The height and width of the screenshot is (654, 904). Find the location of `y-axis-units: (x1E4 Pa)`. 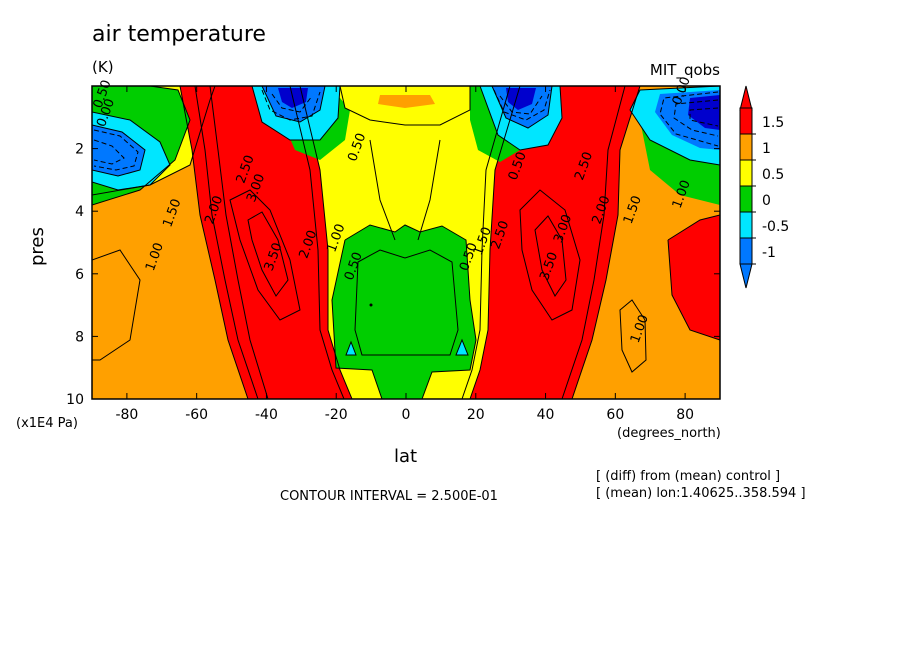

y-axis-units: (x1E4 Pa) is located at coordinates (47, 423).